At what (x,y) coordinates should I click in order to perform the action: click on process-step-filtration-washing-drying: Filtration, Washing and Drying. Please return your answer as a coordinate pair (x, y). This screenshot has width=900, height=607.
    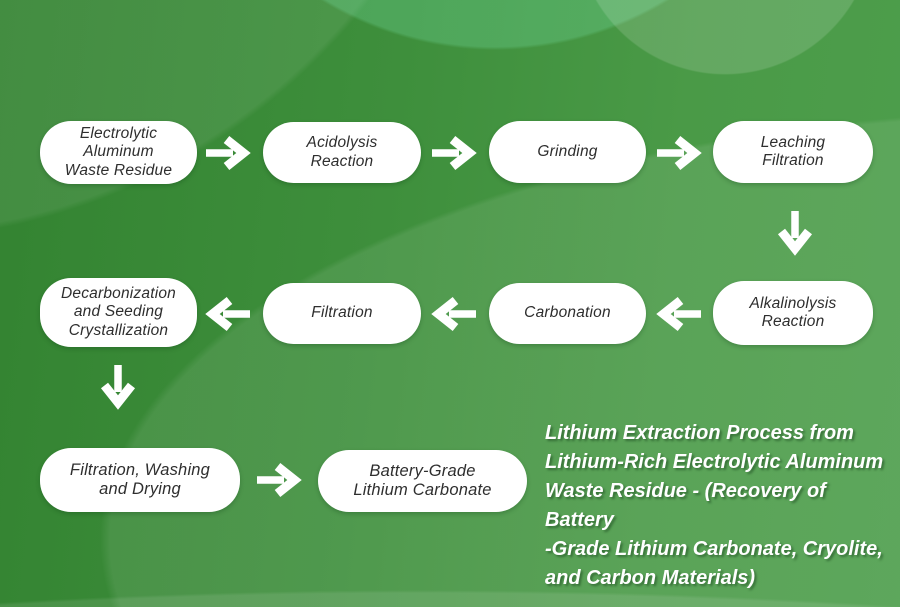
    Looking at the image, I should click on (140, 480).